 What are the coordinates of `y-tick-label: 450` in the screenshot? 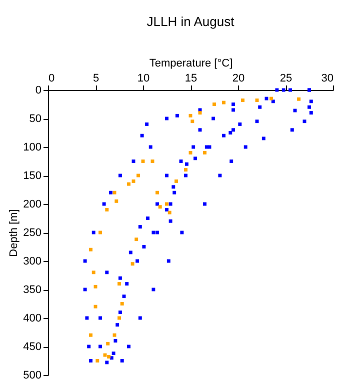 It's located at (32, 347).